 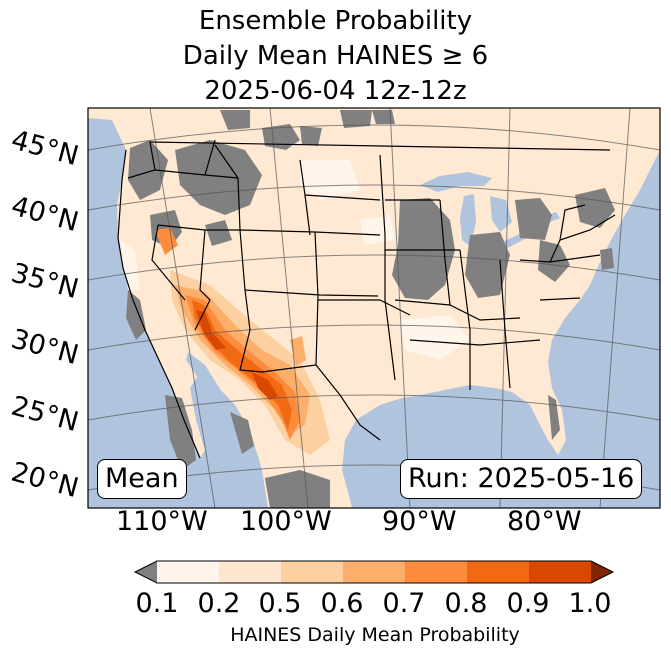 What do you see at coordinates (501, 214) in the screenshot?
I see `lake-huron` at bounding box center [501, 214].